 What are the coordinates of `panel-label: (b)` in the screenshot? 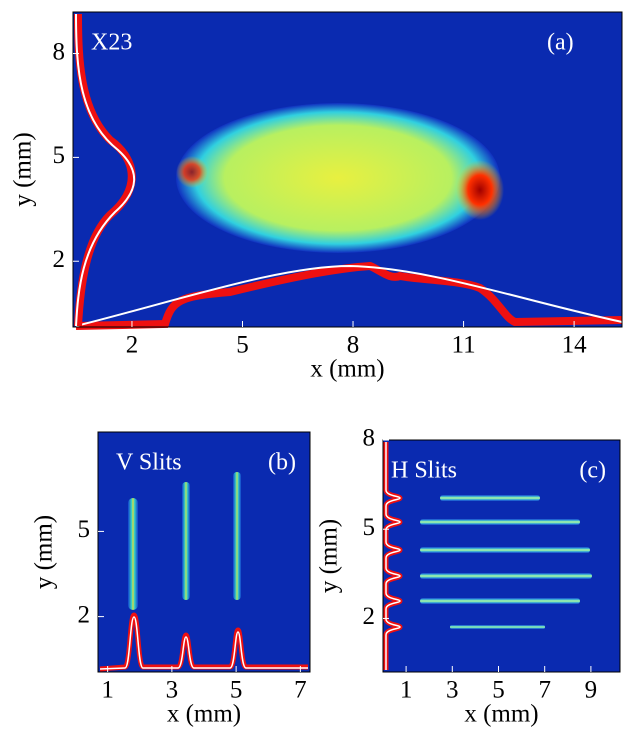 It's located at (282, 463).